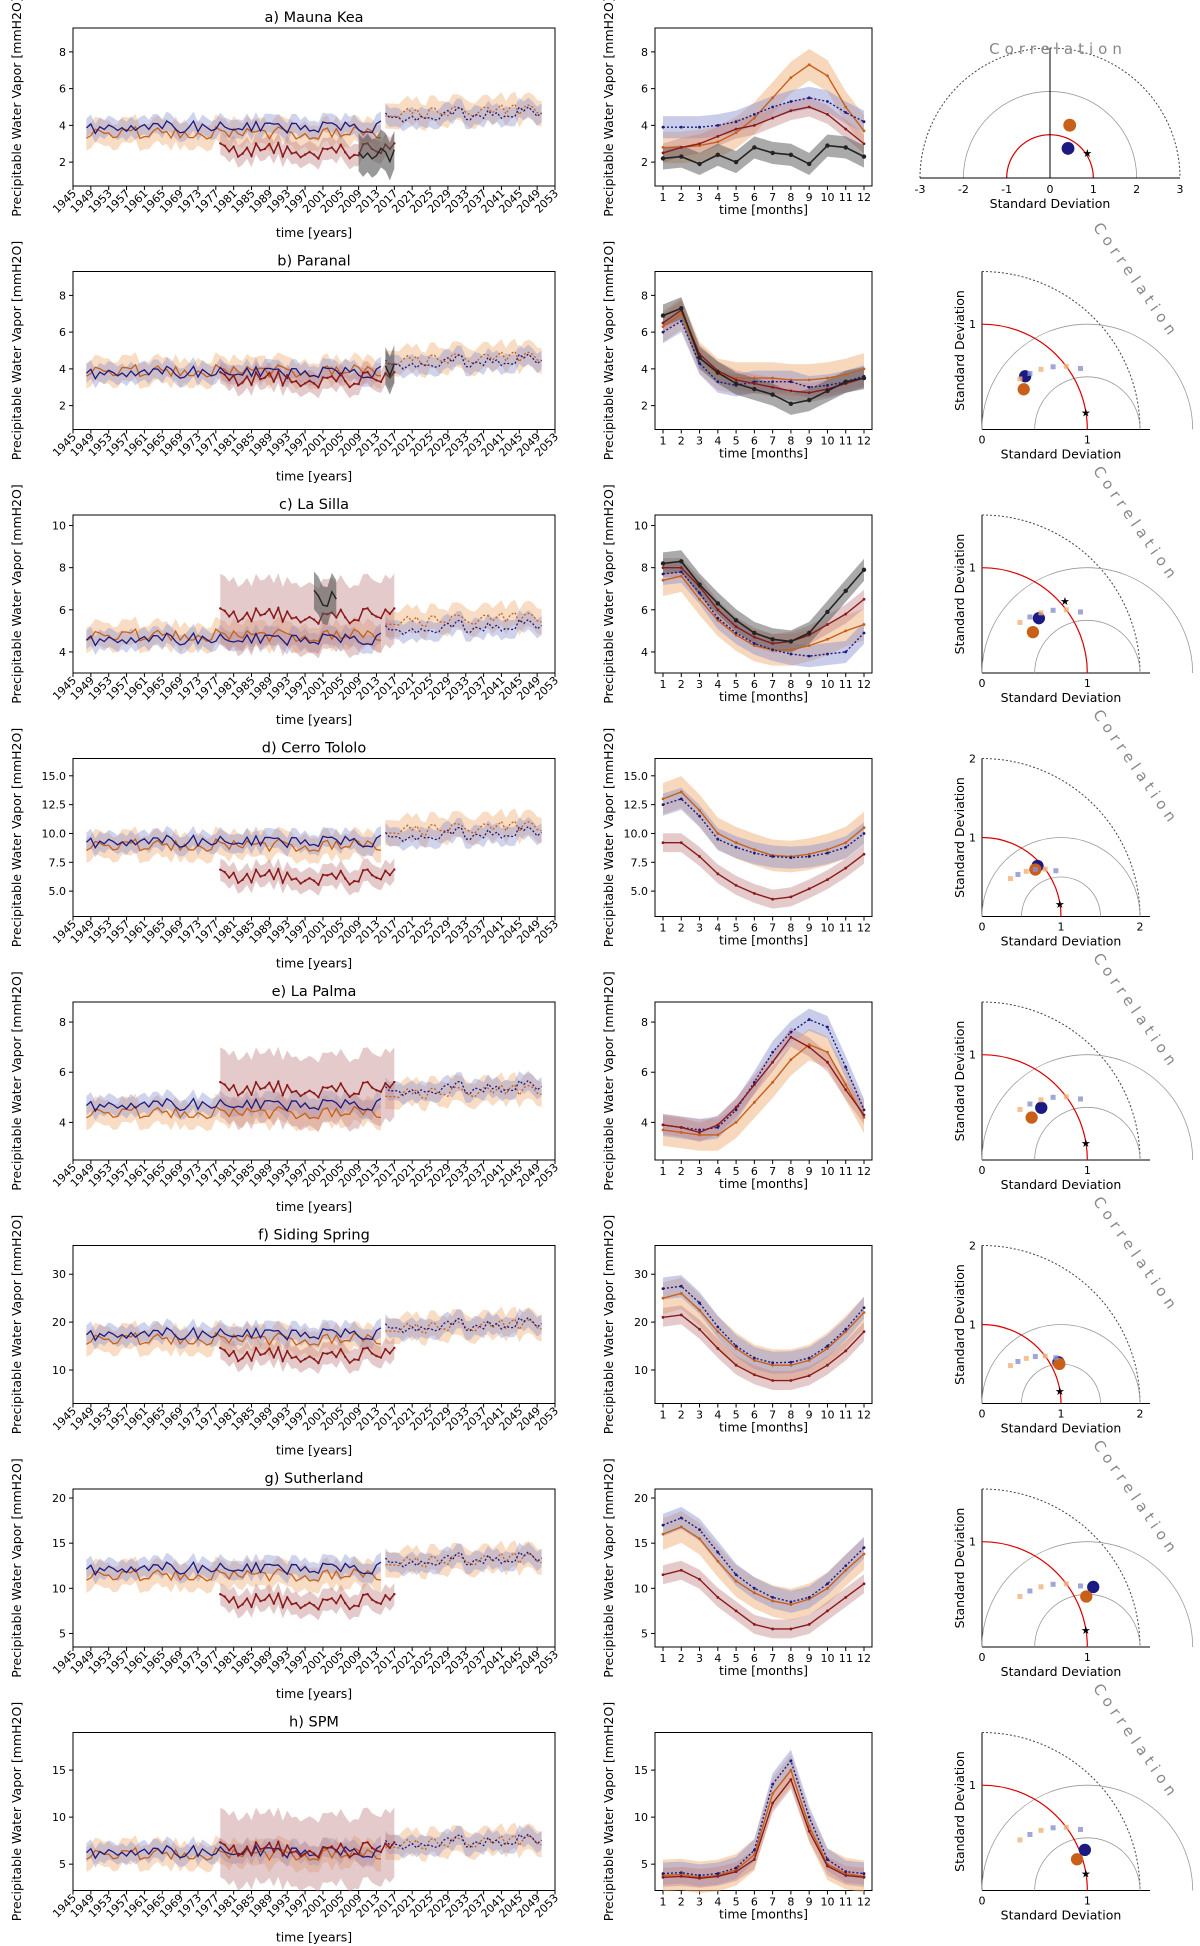  I want to click on taylor-x-tick-label: 2, so click(1140, 927).